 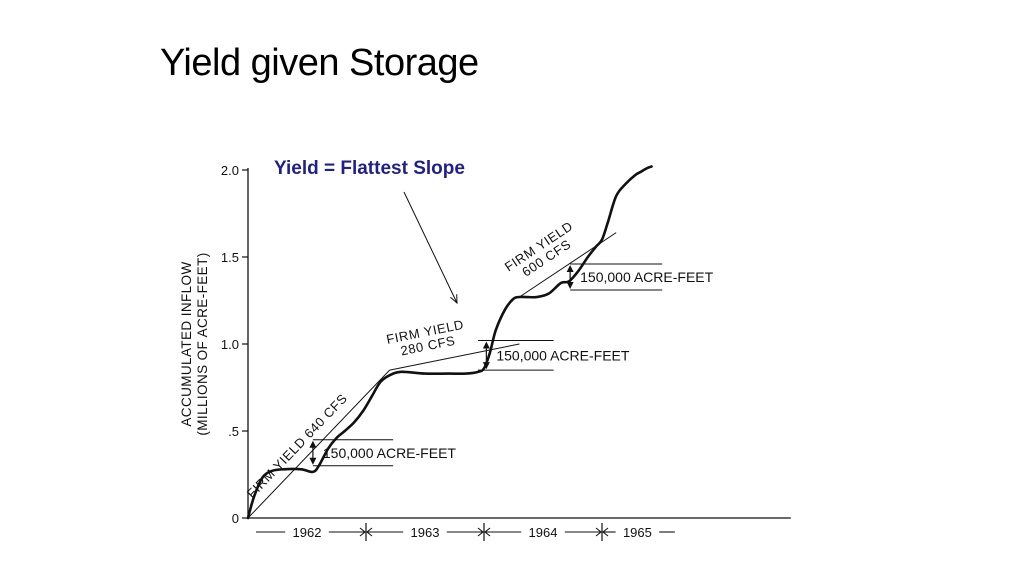 I want to click on y-tick-label: 1.5, so click(x=230, y=257).